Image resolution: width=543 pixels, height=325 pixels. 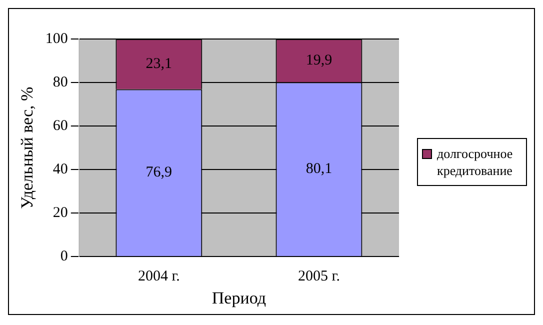 What do you see at coordinates (60, 126) in the screenshot?
I see `y-tick-label: 60` at bounding box center [60, 126].